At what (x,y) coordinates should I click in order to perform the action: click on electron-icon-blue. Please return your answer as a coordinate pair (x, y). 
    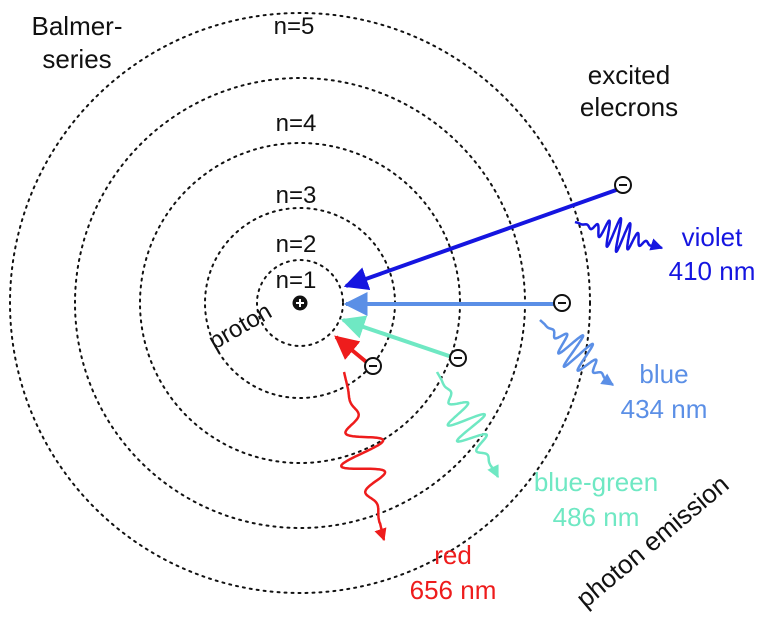
    Looking at the image, I should click on (562, 303).